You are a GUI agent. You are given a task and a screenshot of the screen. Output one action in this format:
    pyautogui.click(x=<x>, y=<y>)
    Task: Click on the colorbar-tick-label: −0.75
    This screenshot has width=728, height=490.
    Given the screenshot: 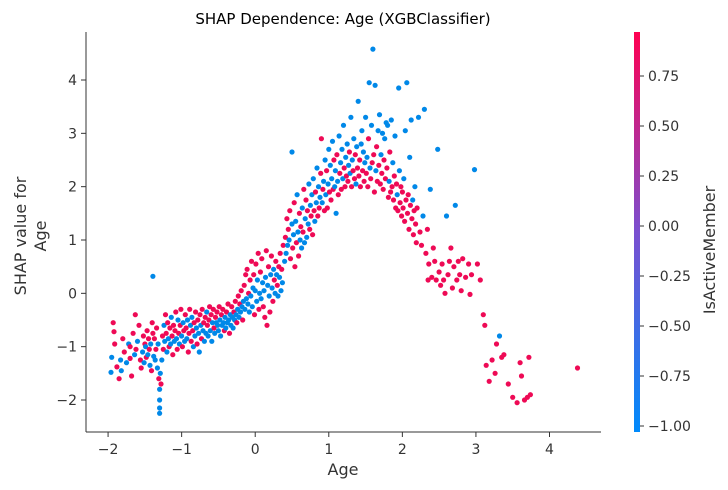 What is the action you would take?
    pyautogui.click(x=669, y=377)
    